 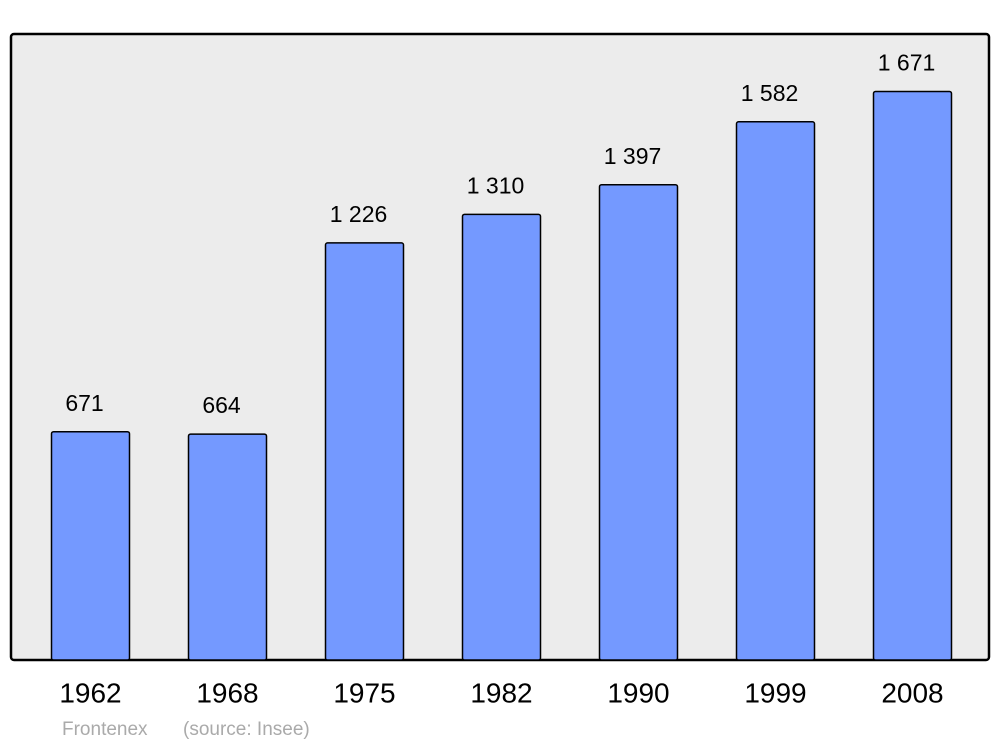 What do you see at coordinates (907, 63) in the screenshot?
I see `value-label: 1 671` at bounding box center [907, 63].